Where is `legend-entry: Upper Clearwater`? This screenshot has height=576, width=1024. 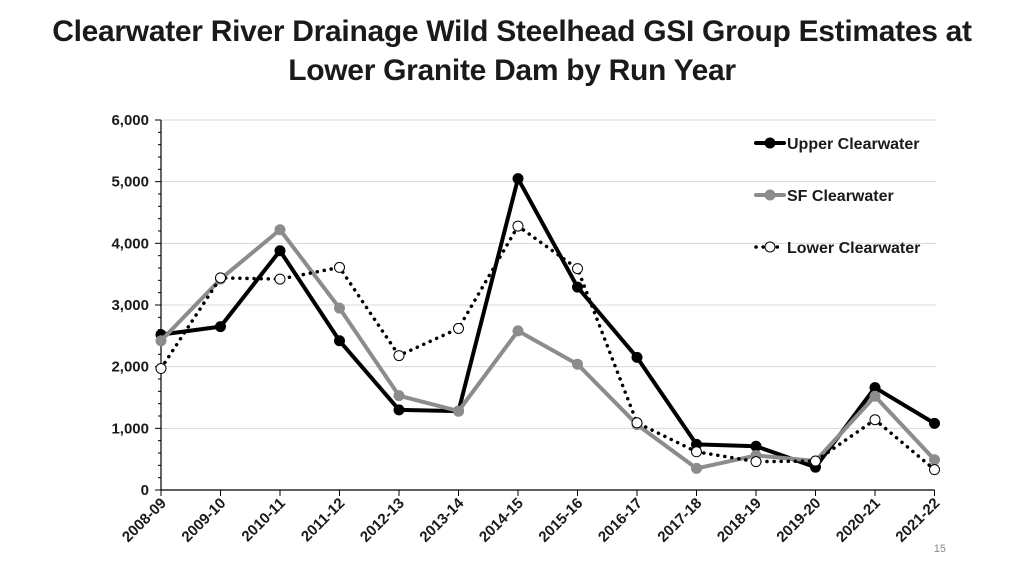
legend-entry: Upper Clearwater is located at coordinates (837, 144).